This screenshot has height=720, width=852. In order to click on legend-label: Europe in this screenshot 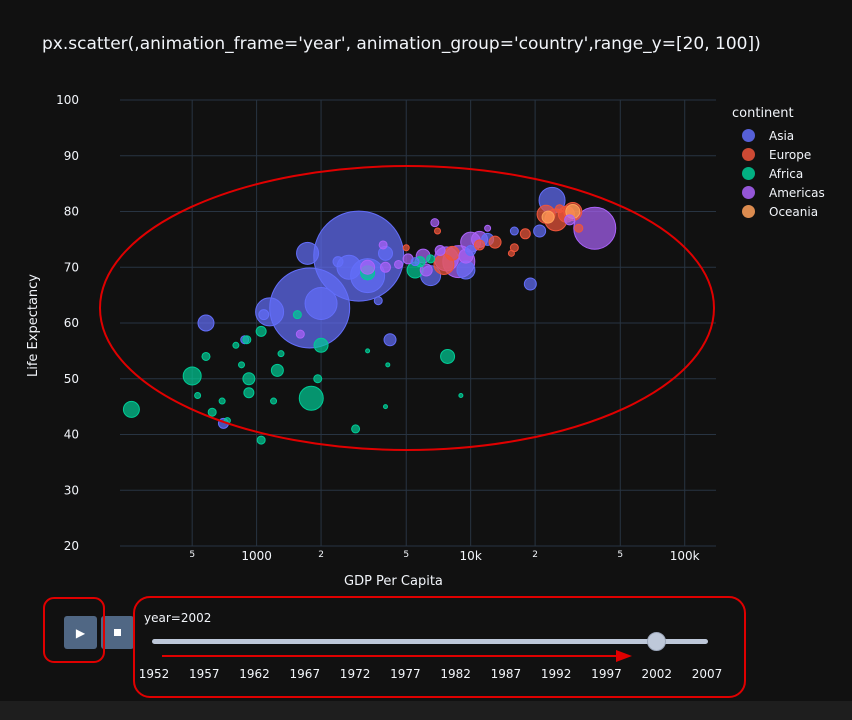, I will do `click(790, 154)`.